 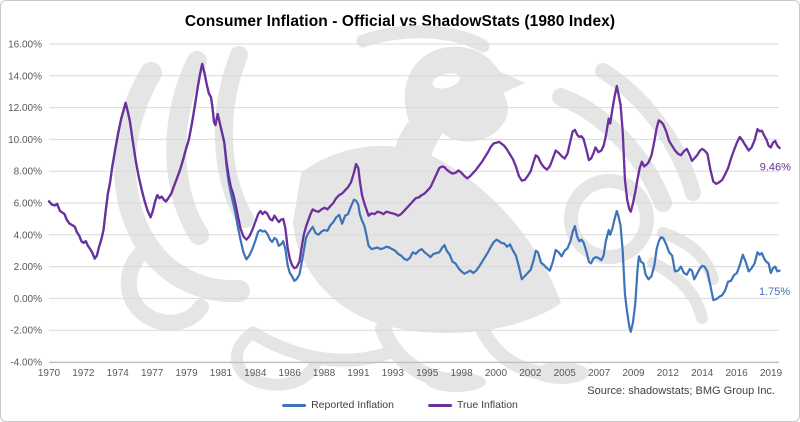 I want to click on x-axis-tick-label: 1970, so click(x=49, y=373).